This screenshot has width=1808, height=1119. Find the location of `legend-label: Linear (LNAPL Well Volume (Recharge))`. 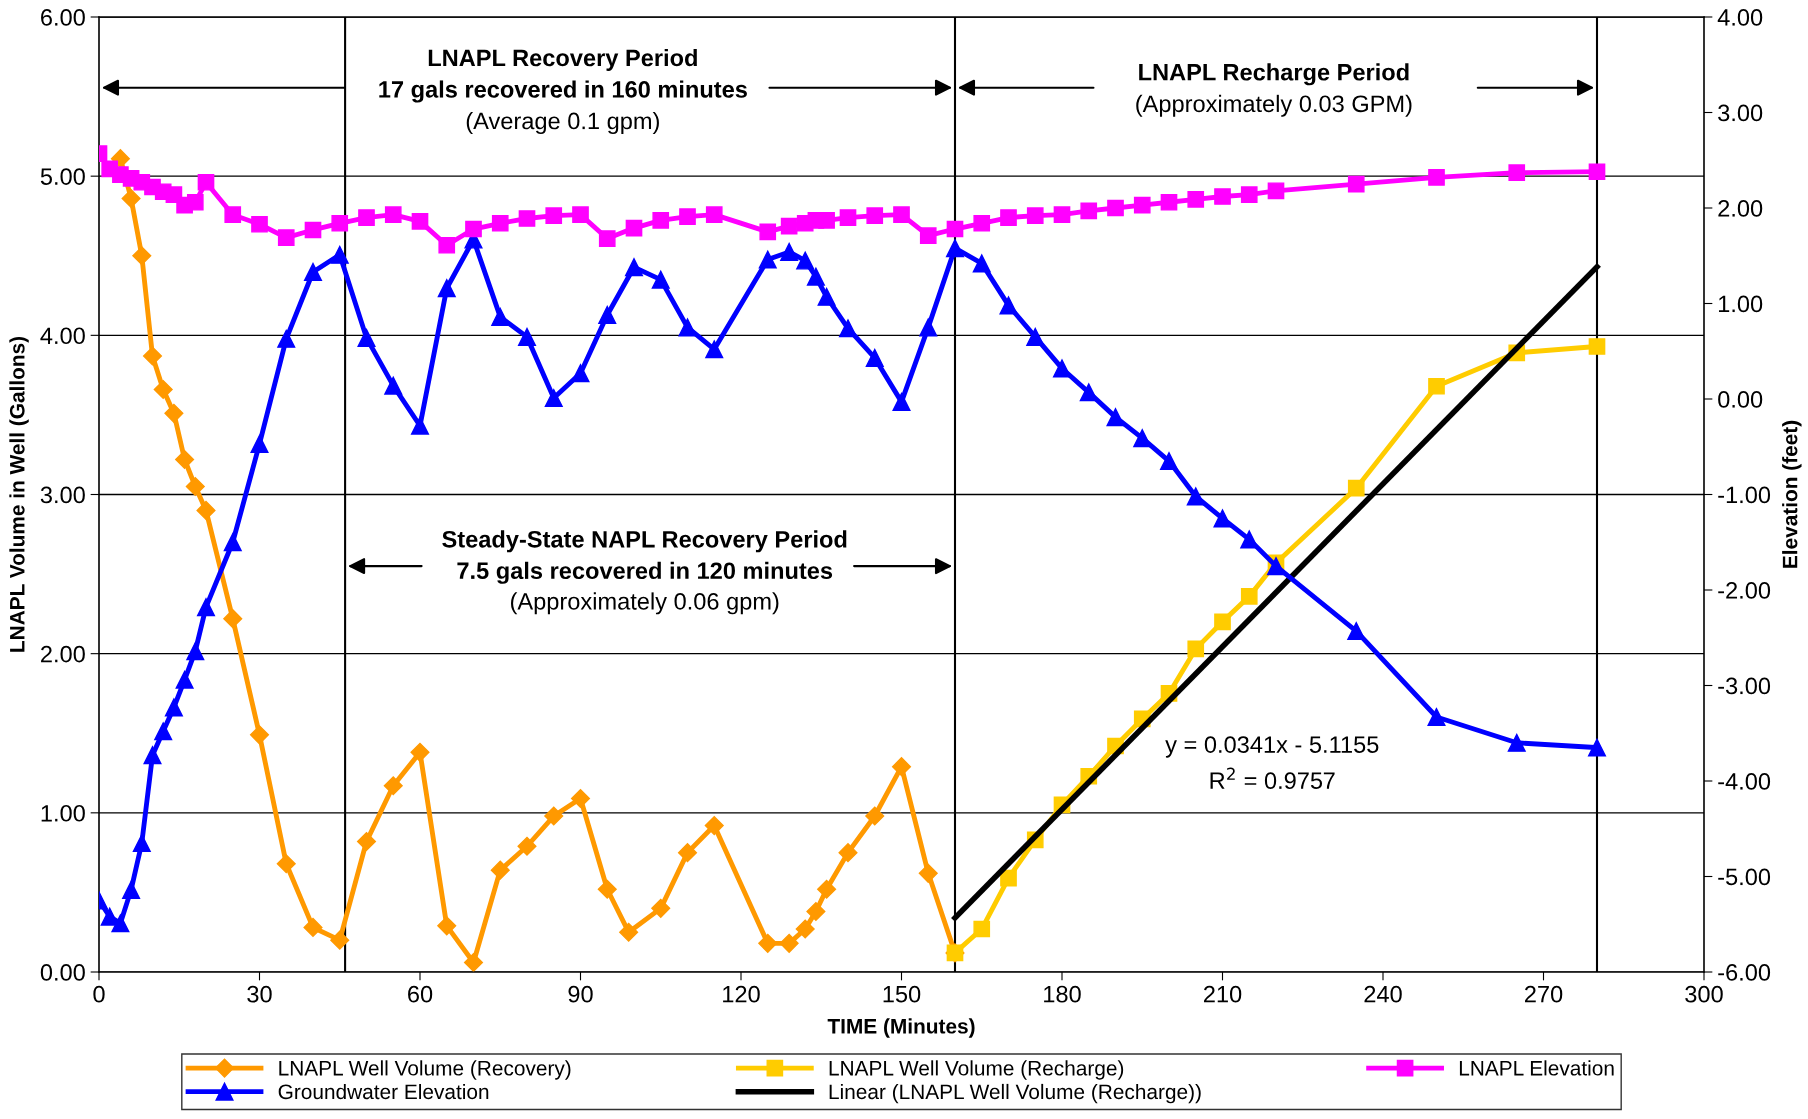

legend-label: Linear (LNAPL Well Volume (Recharge)) is located at coordinates (1015, 1093).